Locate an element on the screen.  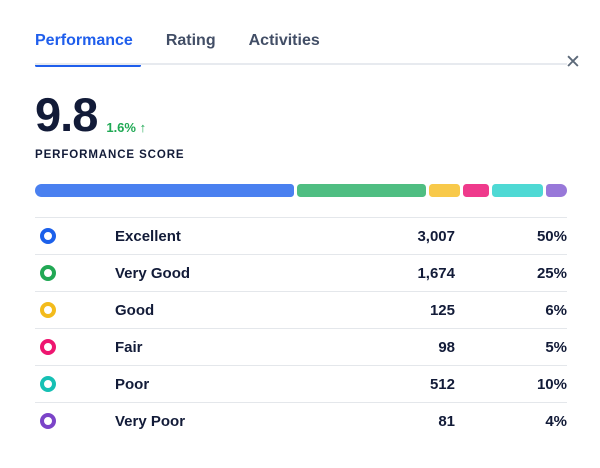
category-count: 3,007 is located at coordinates (436, 236).